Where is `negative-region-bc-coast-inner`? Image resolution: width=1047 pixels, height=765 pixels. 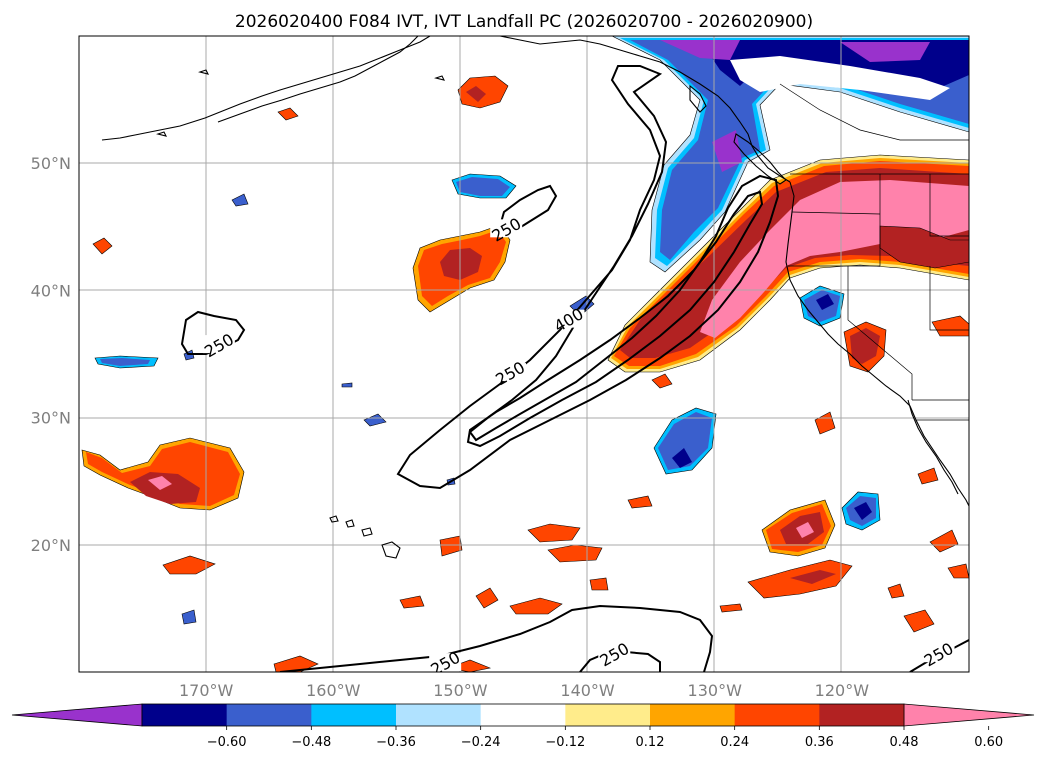
negative-region-bc-coast-inner is located at coordinates (799, 150).